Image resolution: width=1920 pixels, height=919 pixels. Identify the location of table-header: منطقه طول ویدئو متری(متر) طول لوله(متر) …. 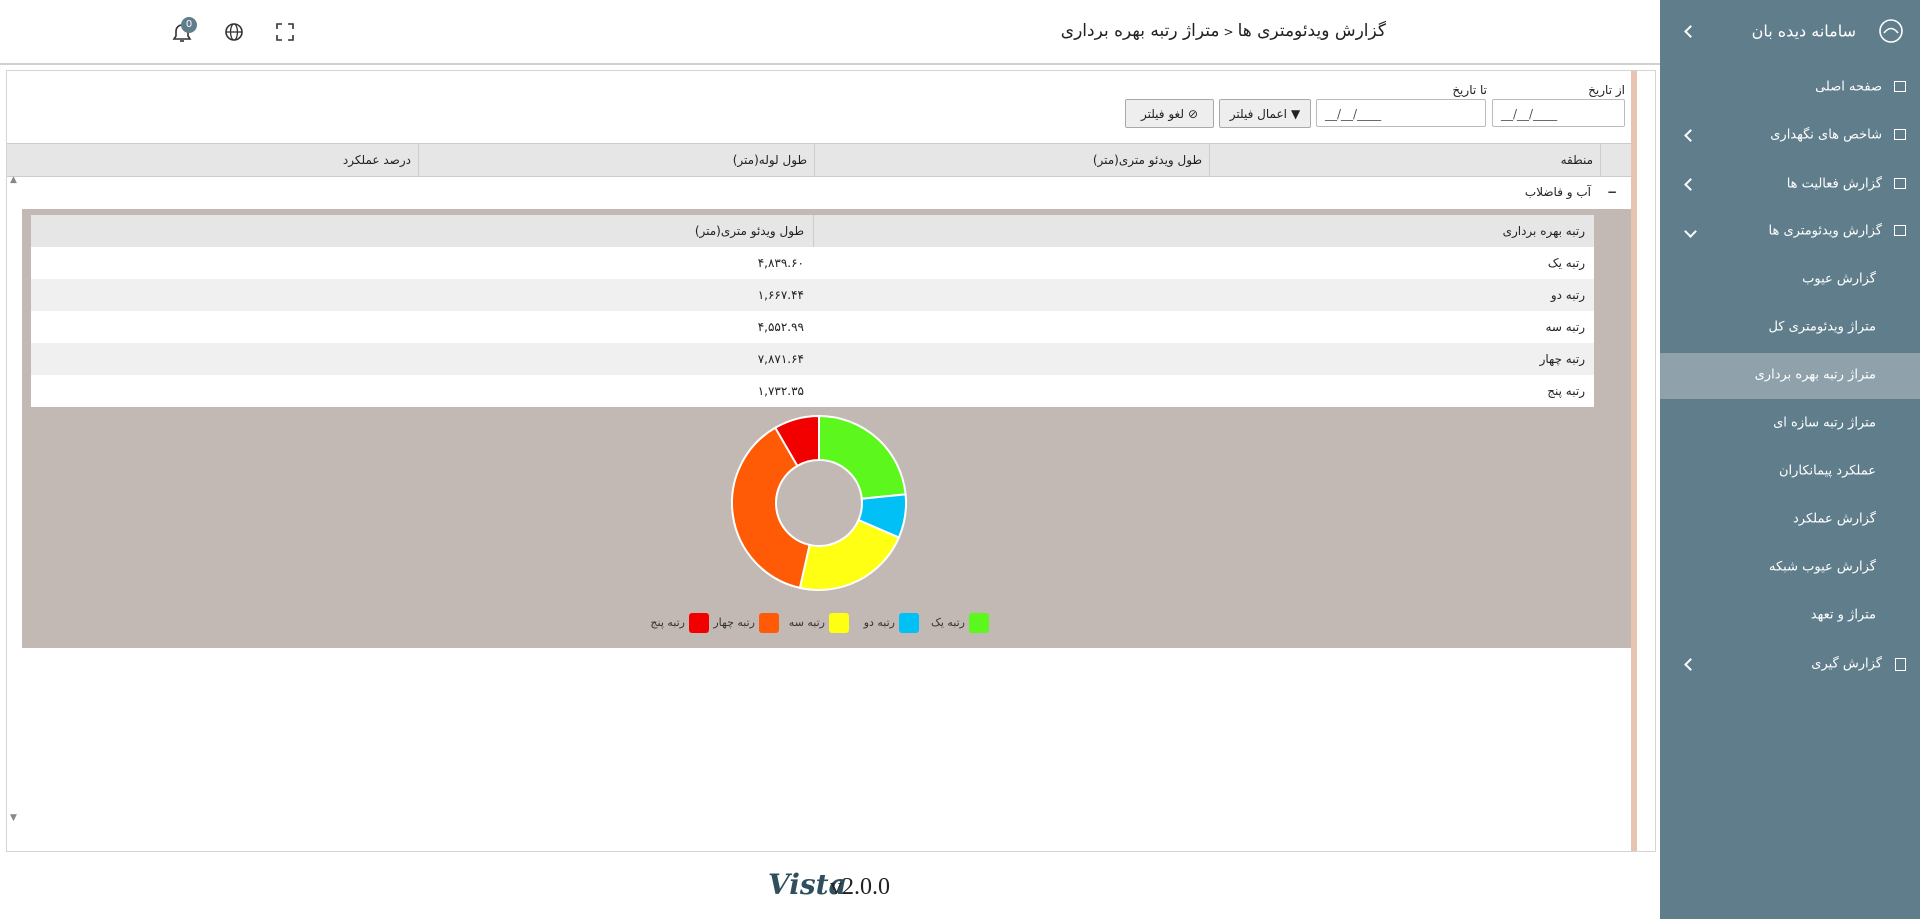
(819, 160).